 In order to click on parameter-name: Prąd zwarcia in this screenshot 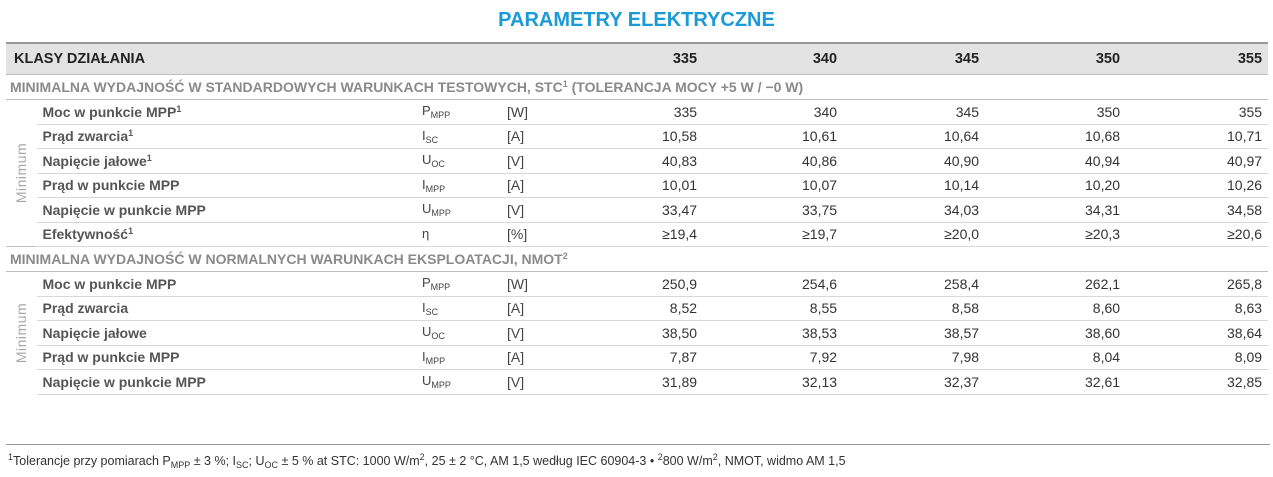, I will do `click(229, 308)`.